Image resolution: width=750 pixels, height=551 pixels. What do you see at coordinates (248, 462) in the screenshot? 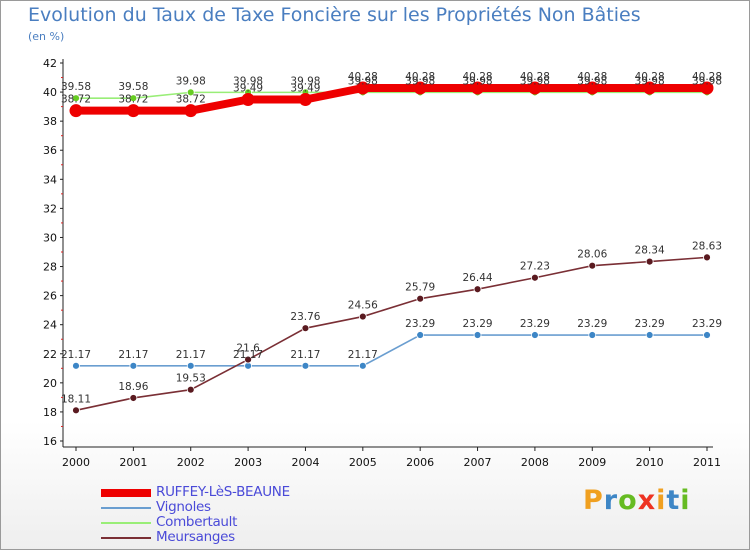
I see `x-tick-label: 2003` at bounding box center [248, 462].